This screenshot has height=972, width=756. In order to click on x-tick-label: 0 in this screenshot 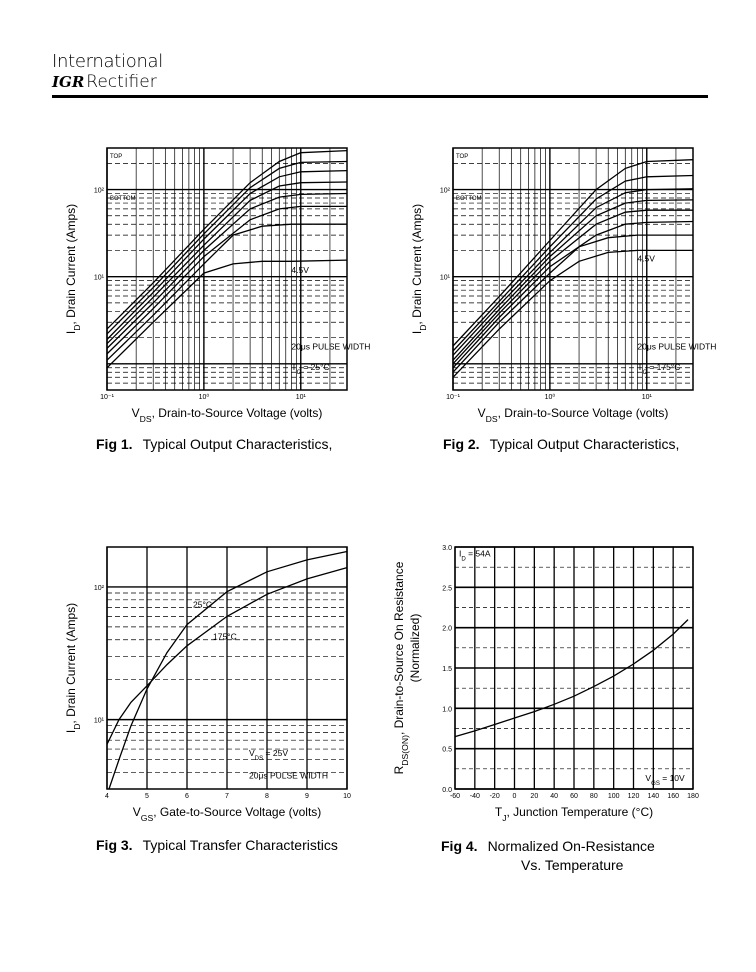, I will do `click(515, 796)`.